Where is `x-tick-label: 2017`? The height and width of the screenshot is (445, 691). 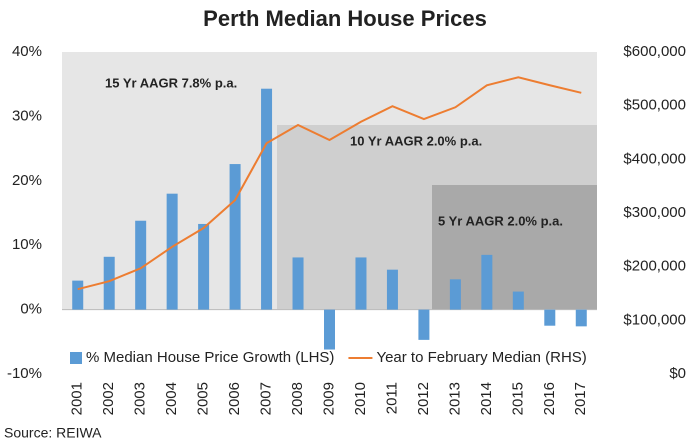 x-tick-label: 2017 is located at coordinates (580, 398).